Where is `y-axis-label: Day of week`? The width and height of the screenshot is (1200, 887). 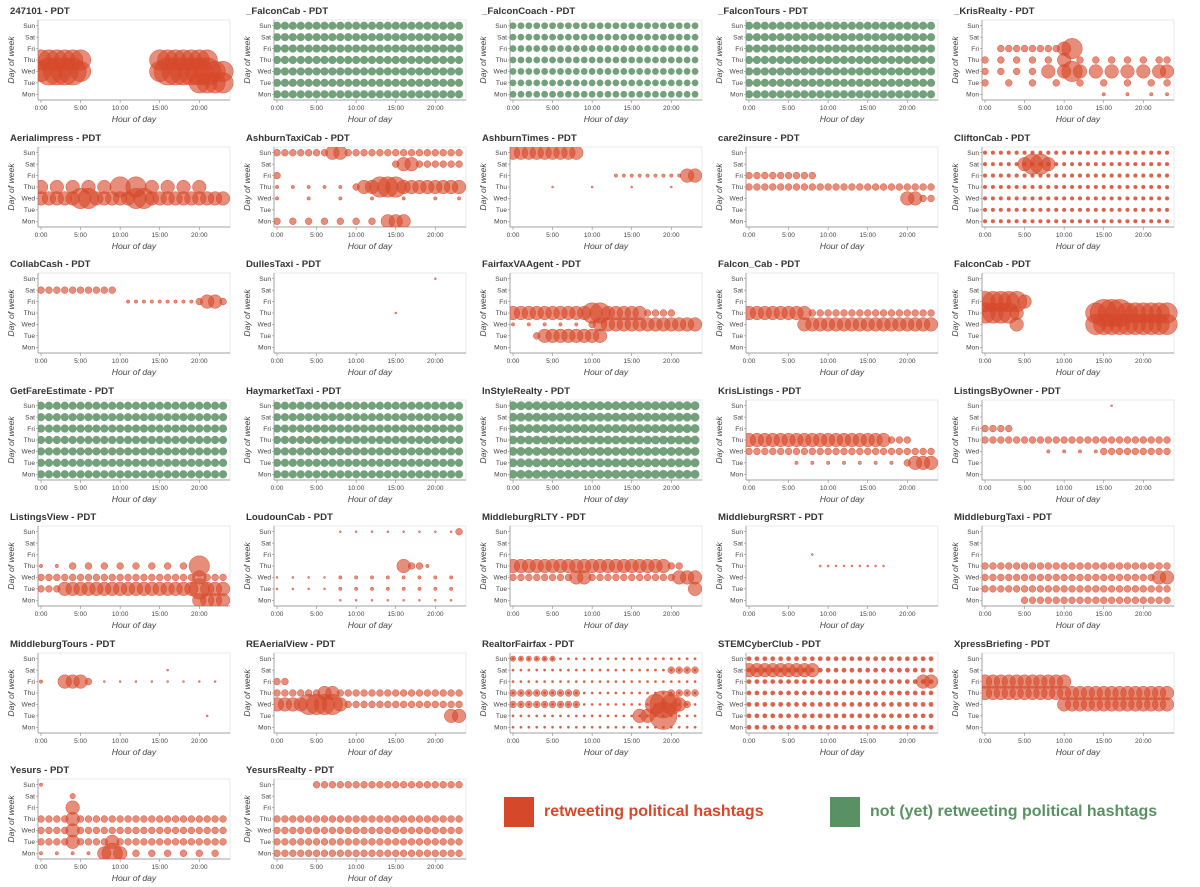
y-axis-label: Day of week is located at coordinates (483, 692).